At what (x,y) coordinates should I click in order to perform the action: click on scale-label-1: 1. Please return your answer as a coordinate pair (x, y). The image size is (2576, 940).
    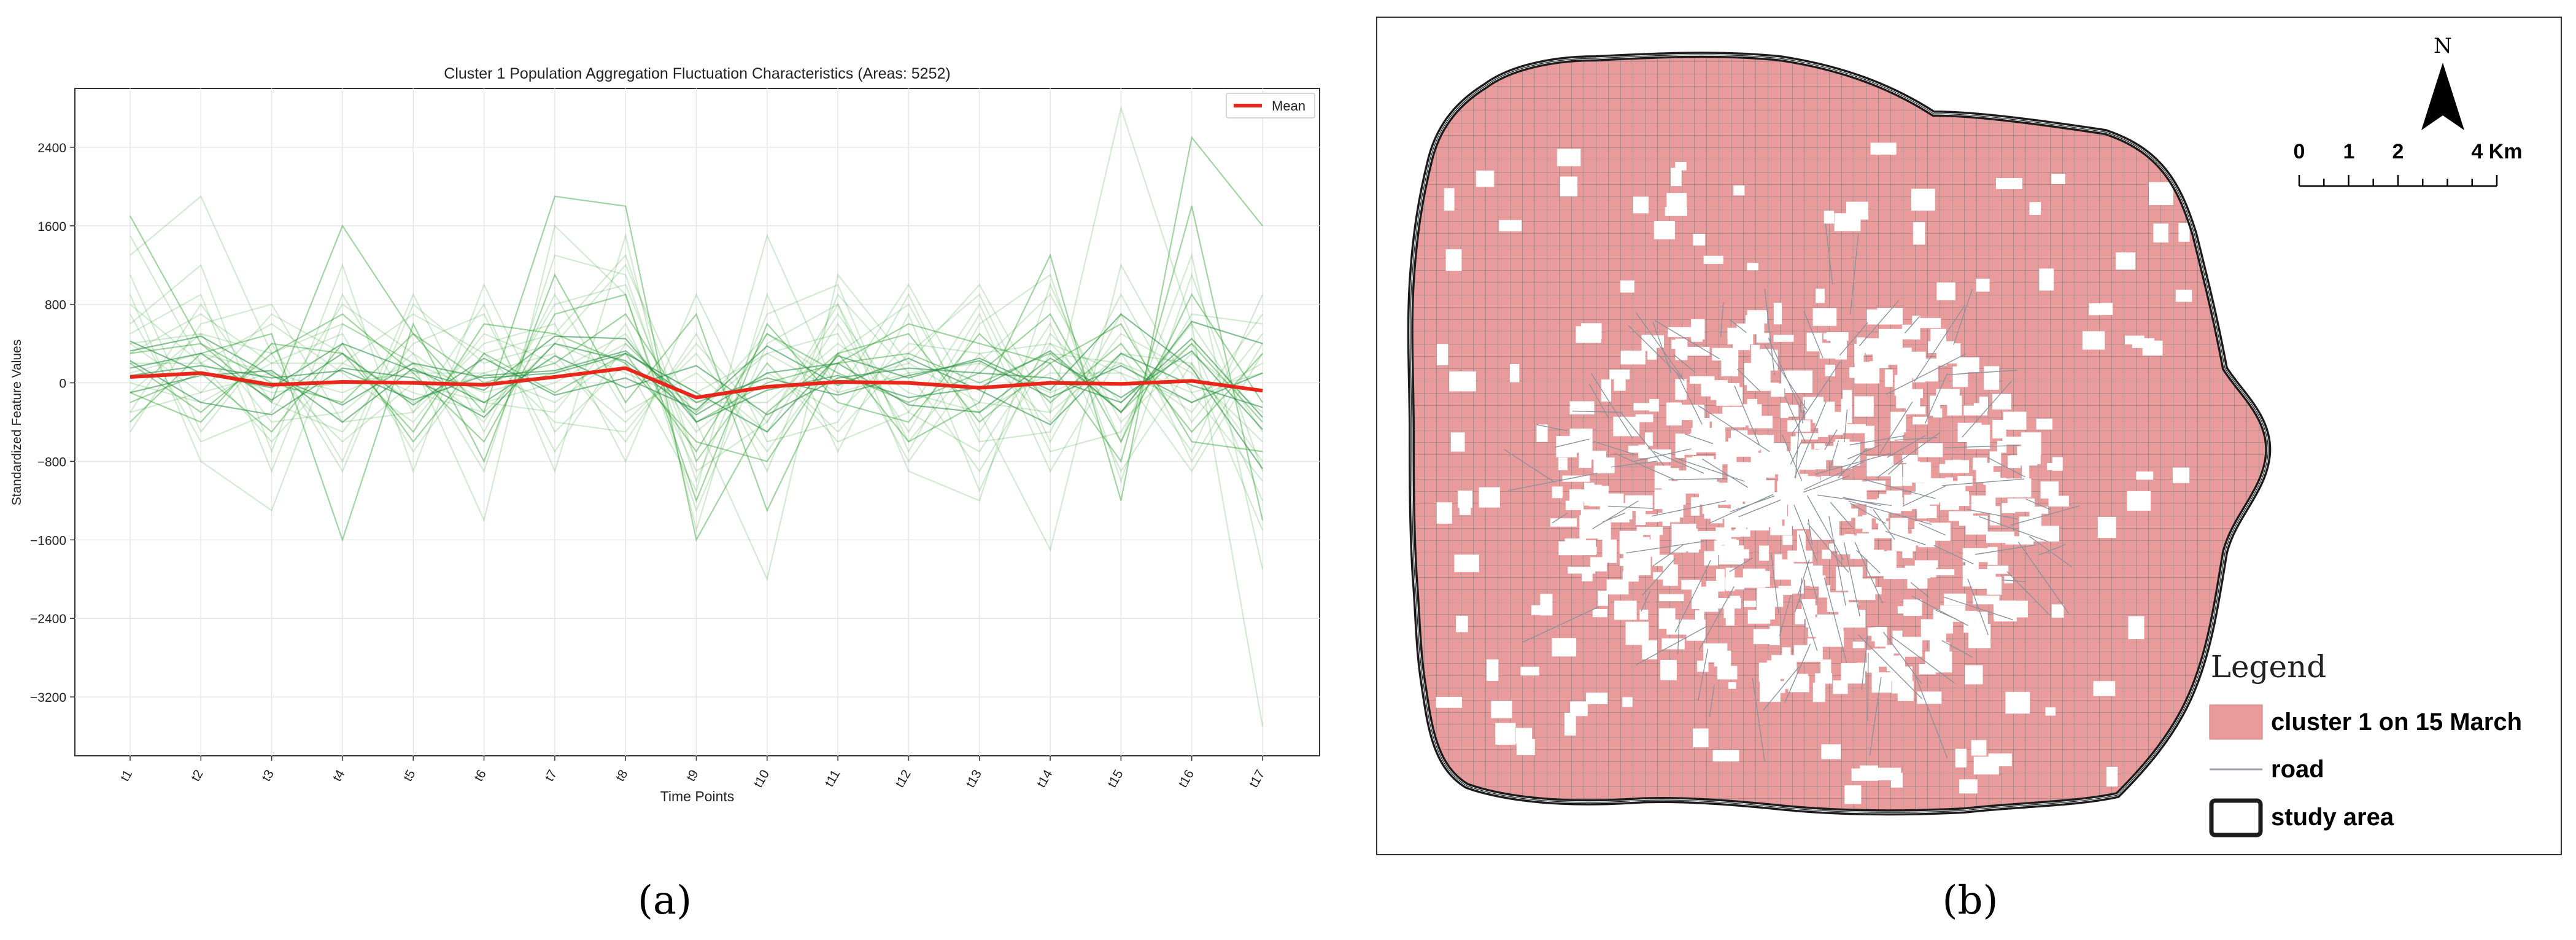
    Looking at the image, I should click on (2349, 151).